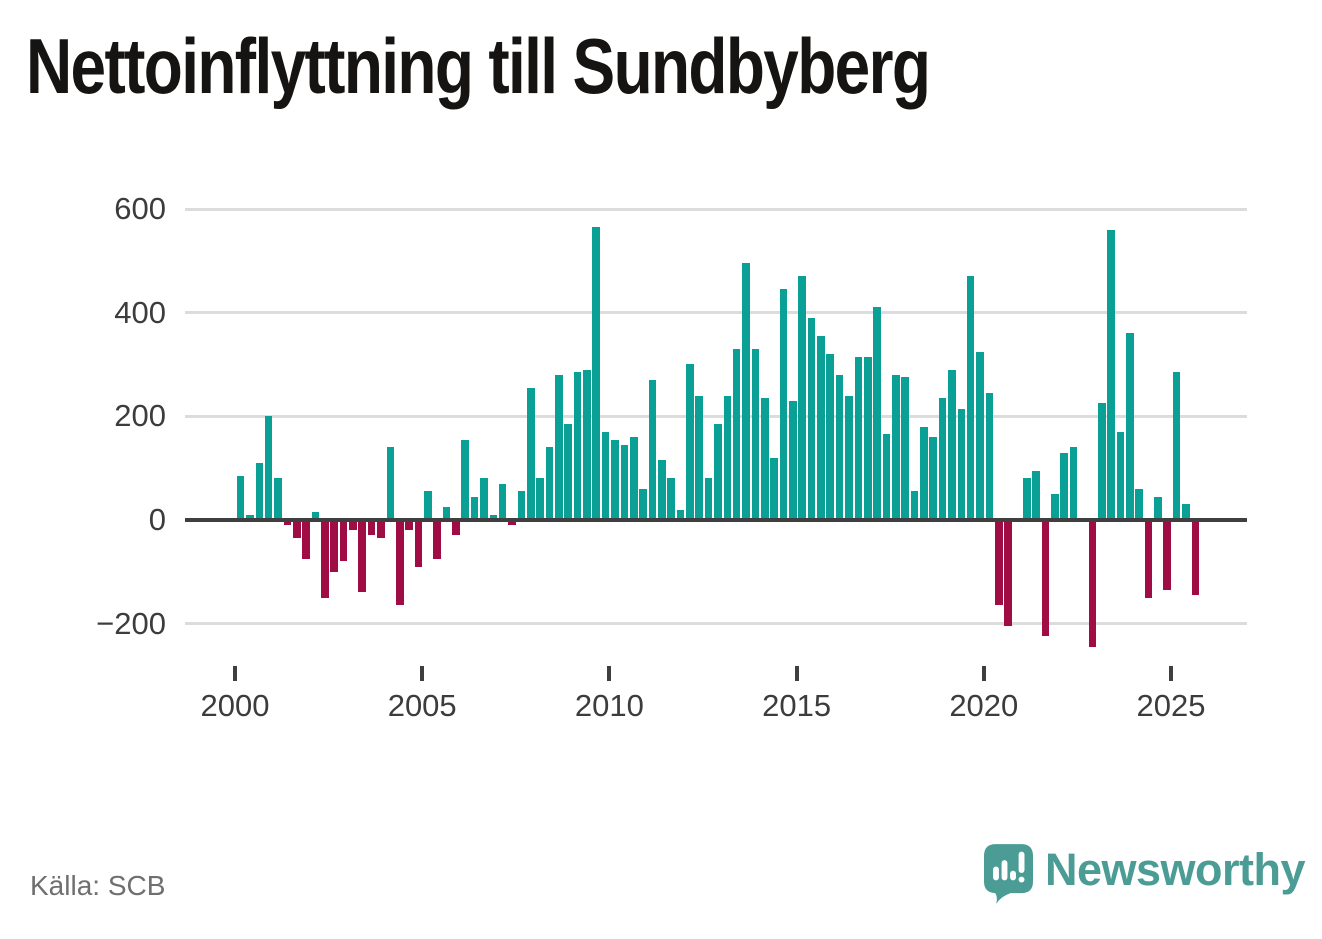 The height and width of the screenshot is (939, 1322). What do you see at coordinates (699, 457) in the screenshot?
I see `bar-2012-q2` at bounding box center [699, 457].